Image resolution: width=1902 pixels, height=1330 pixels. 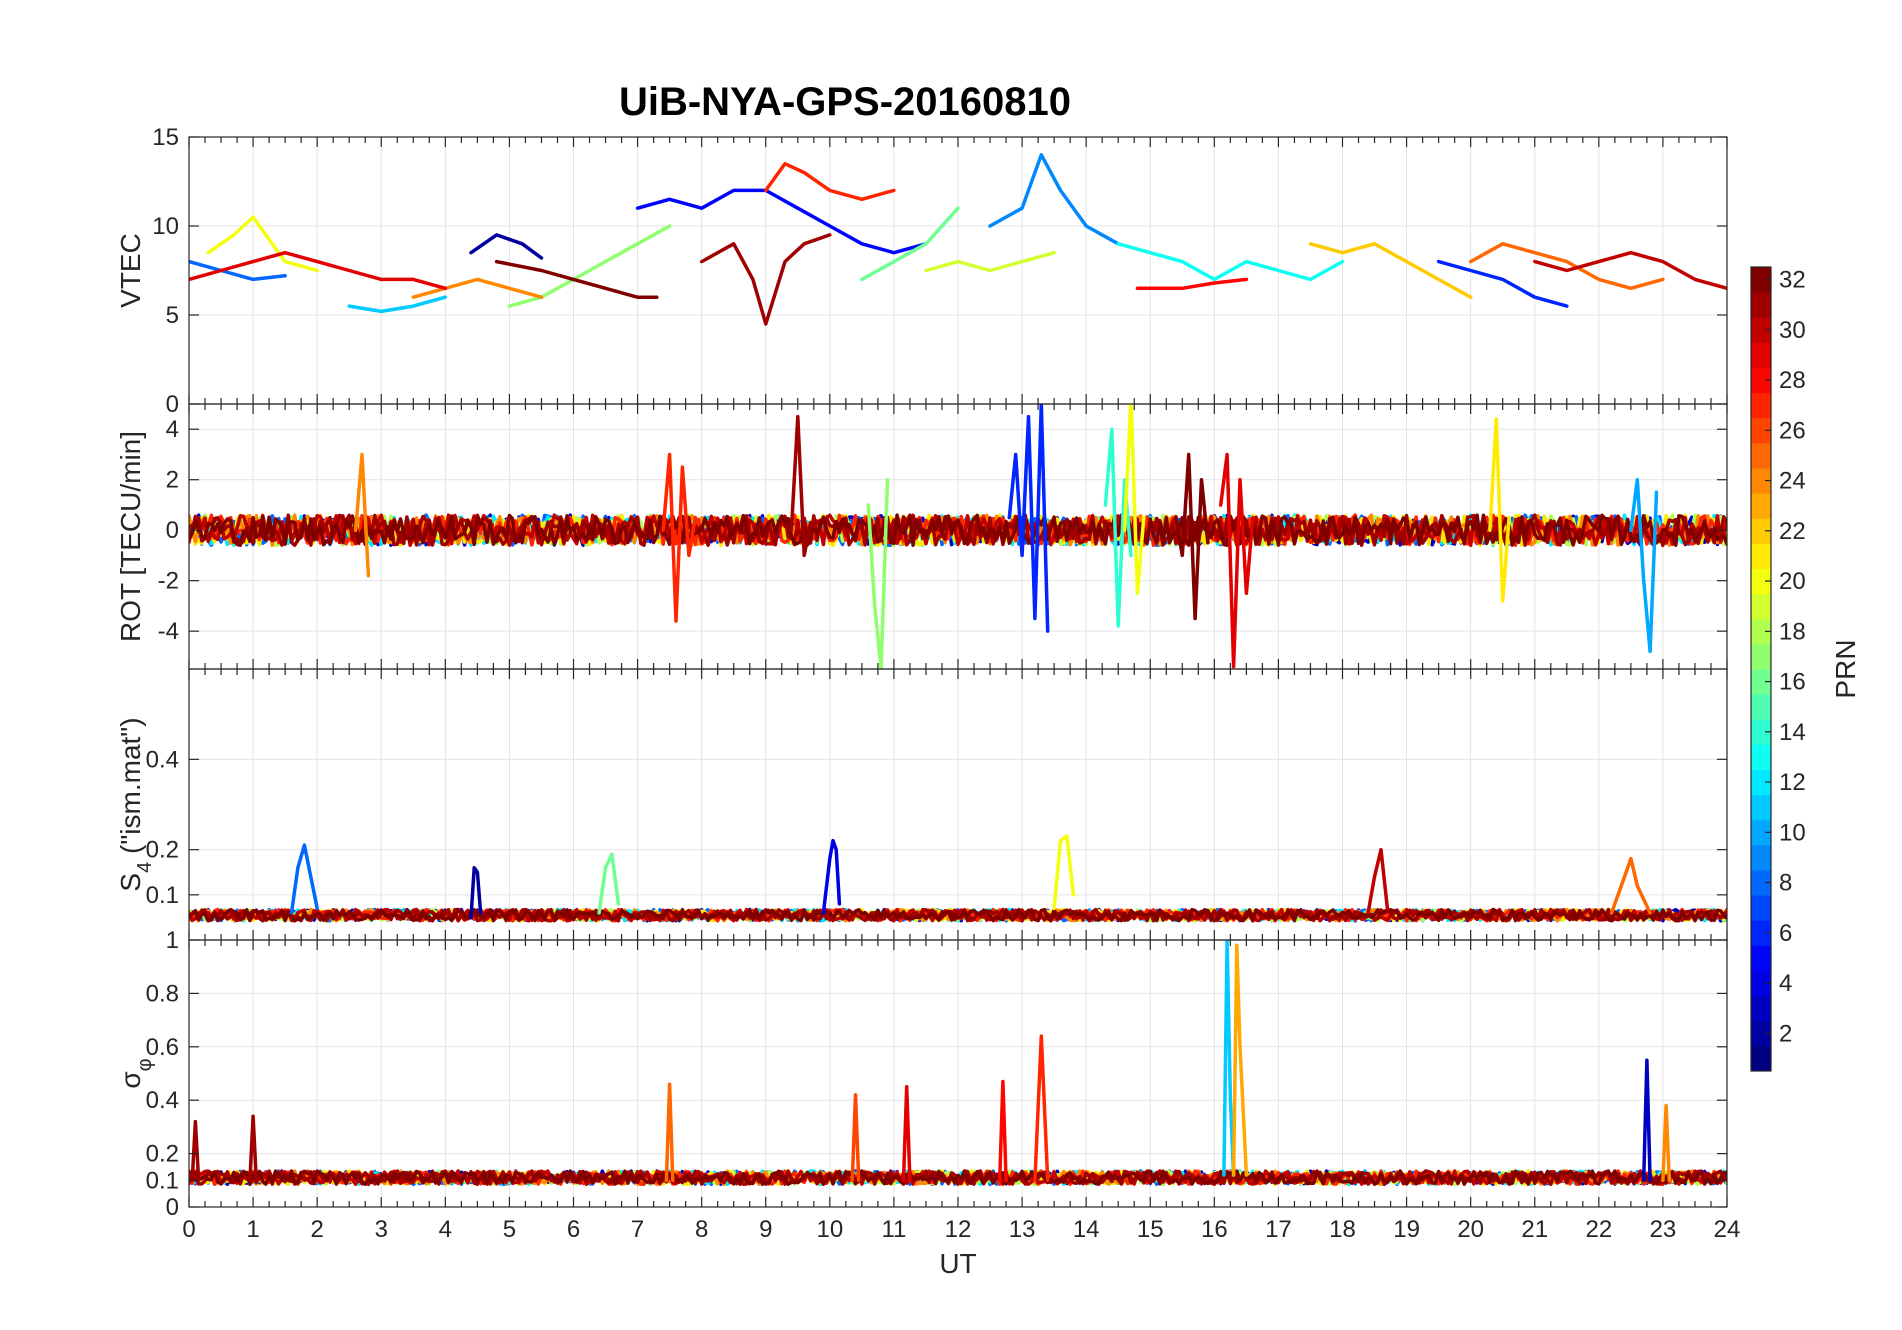 I want to click on colorbar-label: PRN, so click(x=1845, y=668).